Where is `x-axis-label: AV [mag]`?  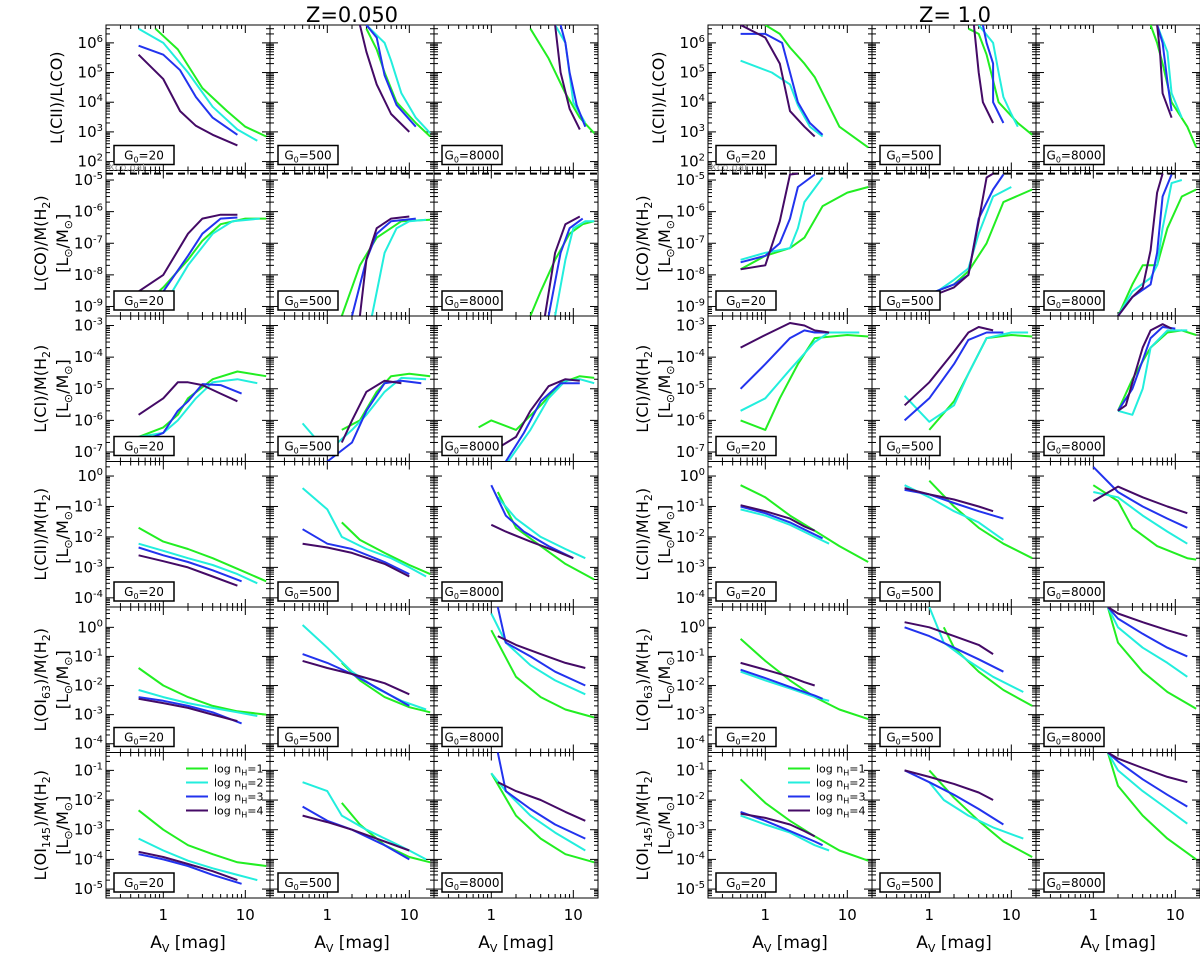 x-axis-label: AV [mag] is located at coordinates (516, 944).